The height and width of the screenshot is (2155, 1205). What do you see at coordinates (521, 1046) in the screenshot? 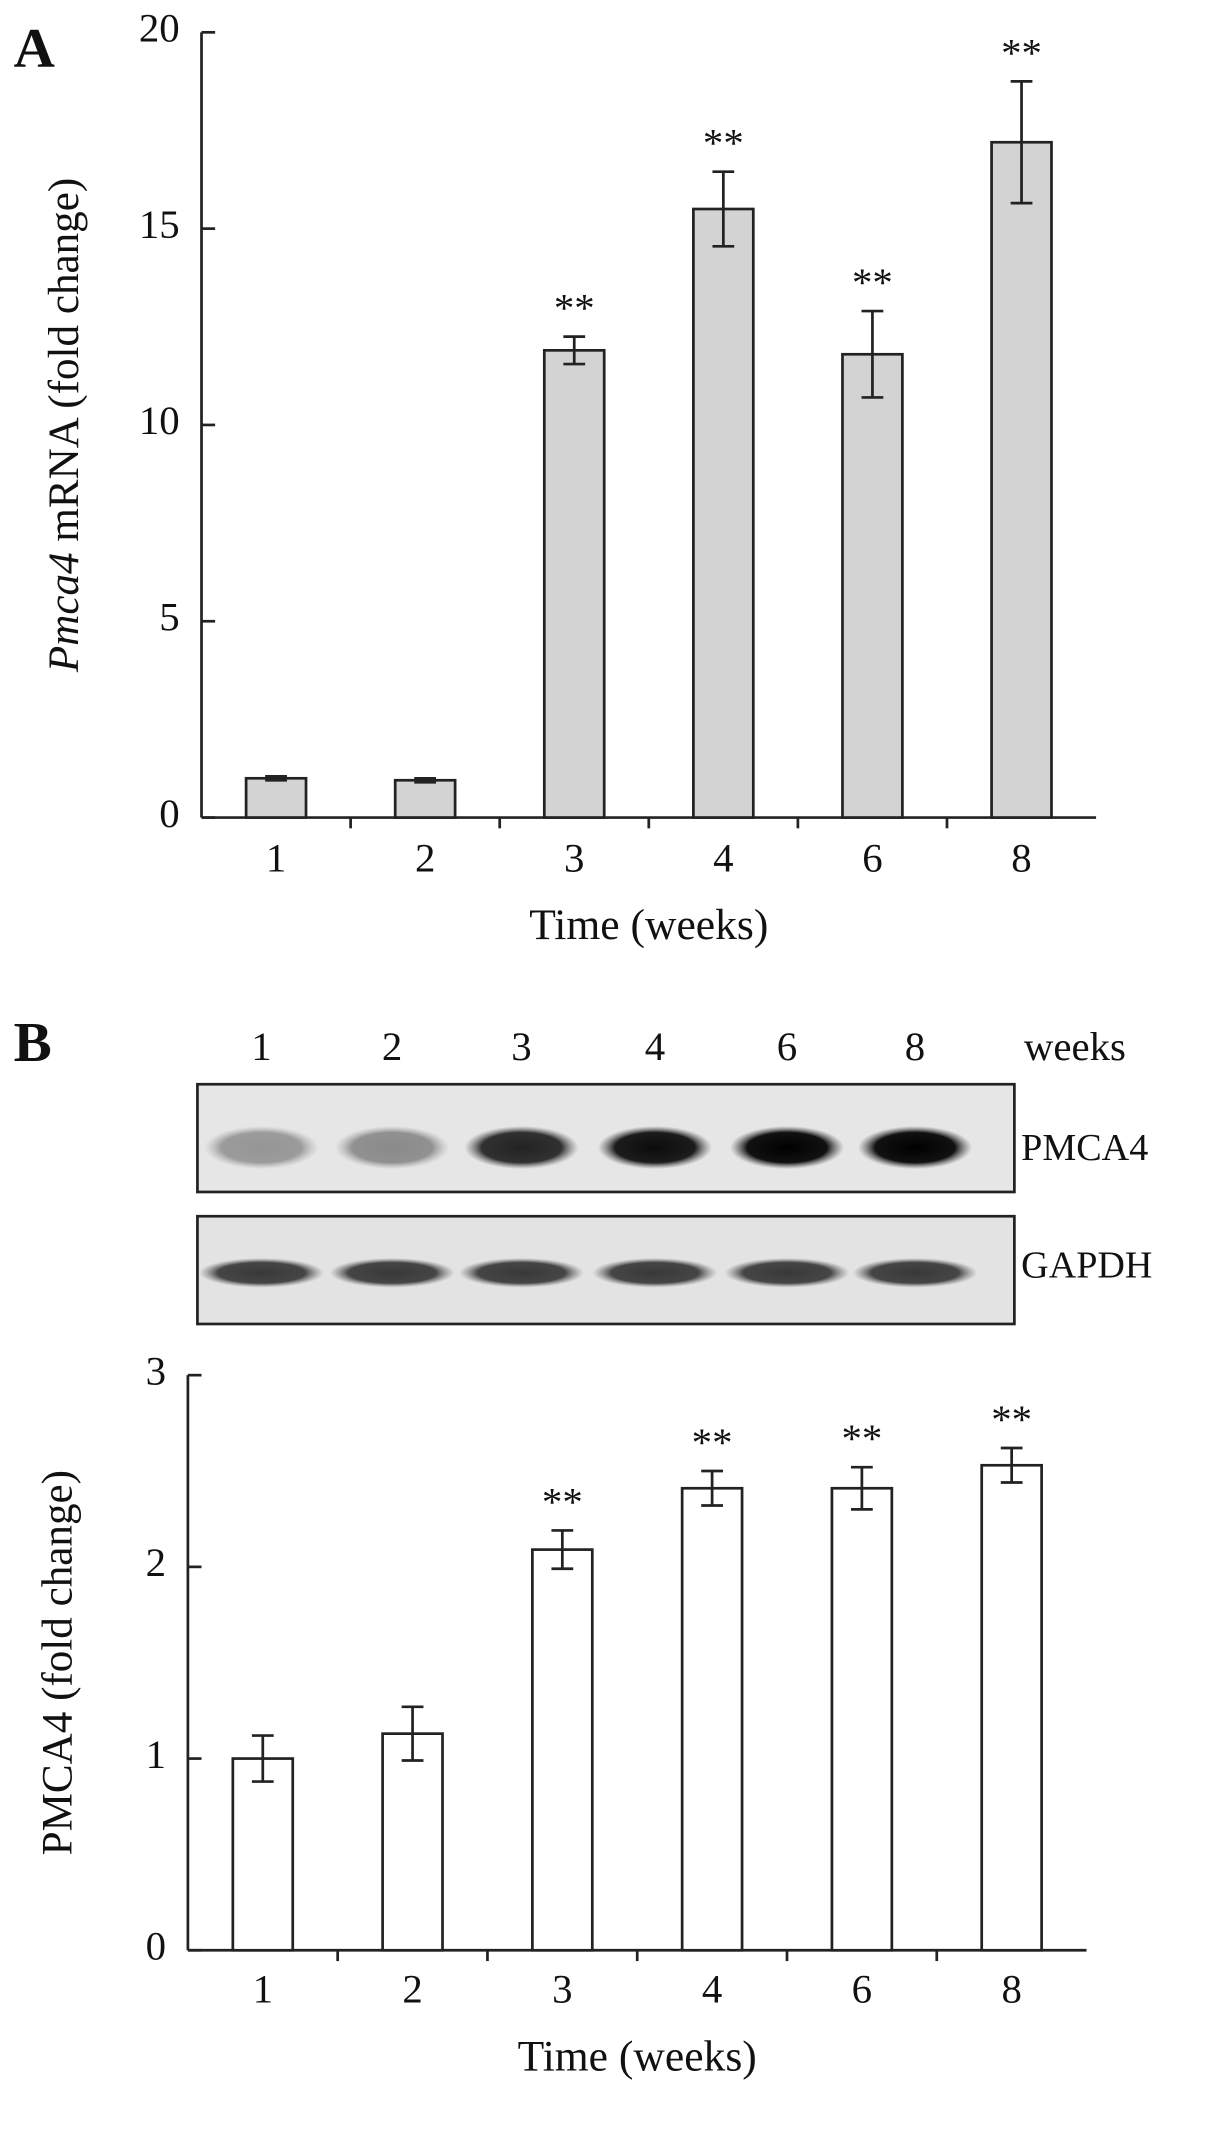
I see `lane-label: 3` at bounding box center [521, 1046].